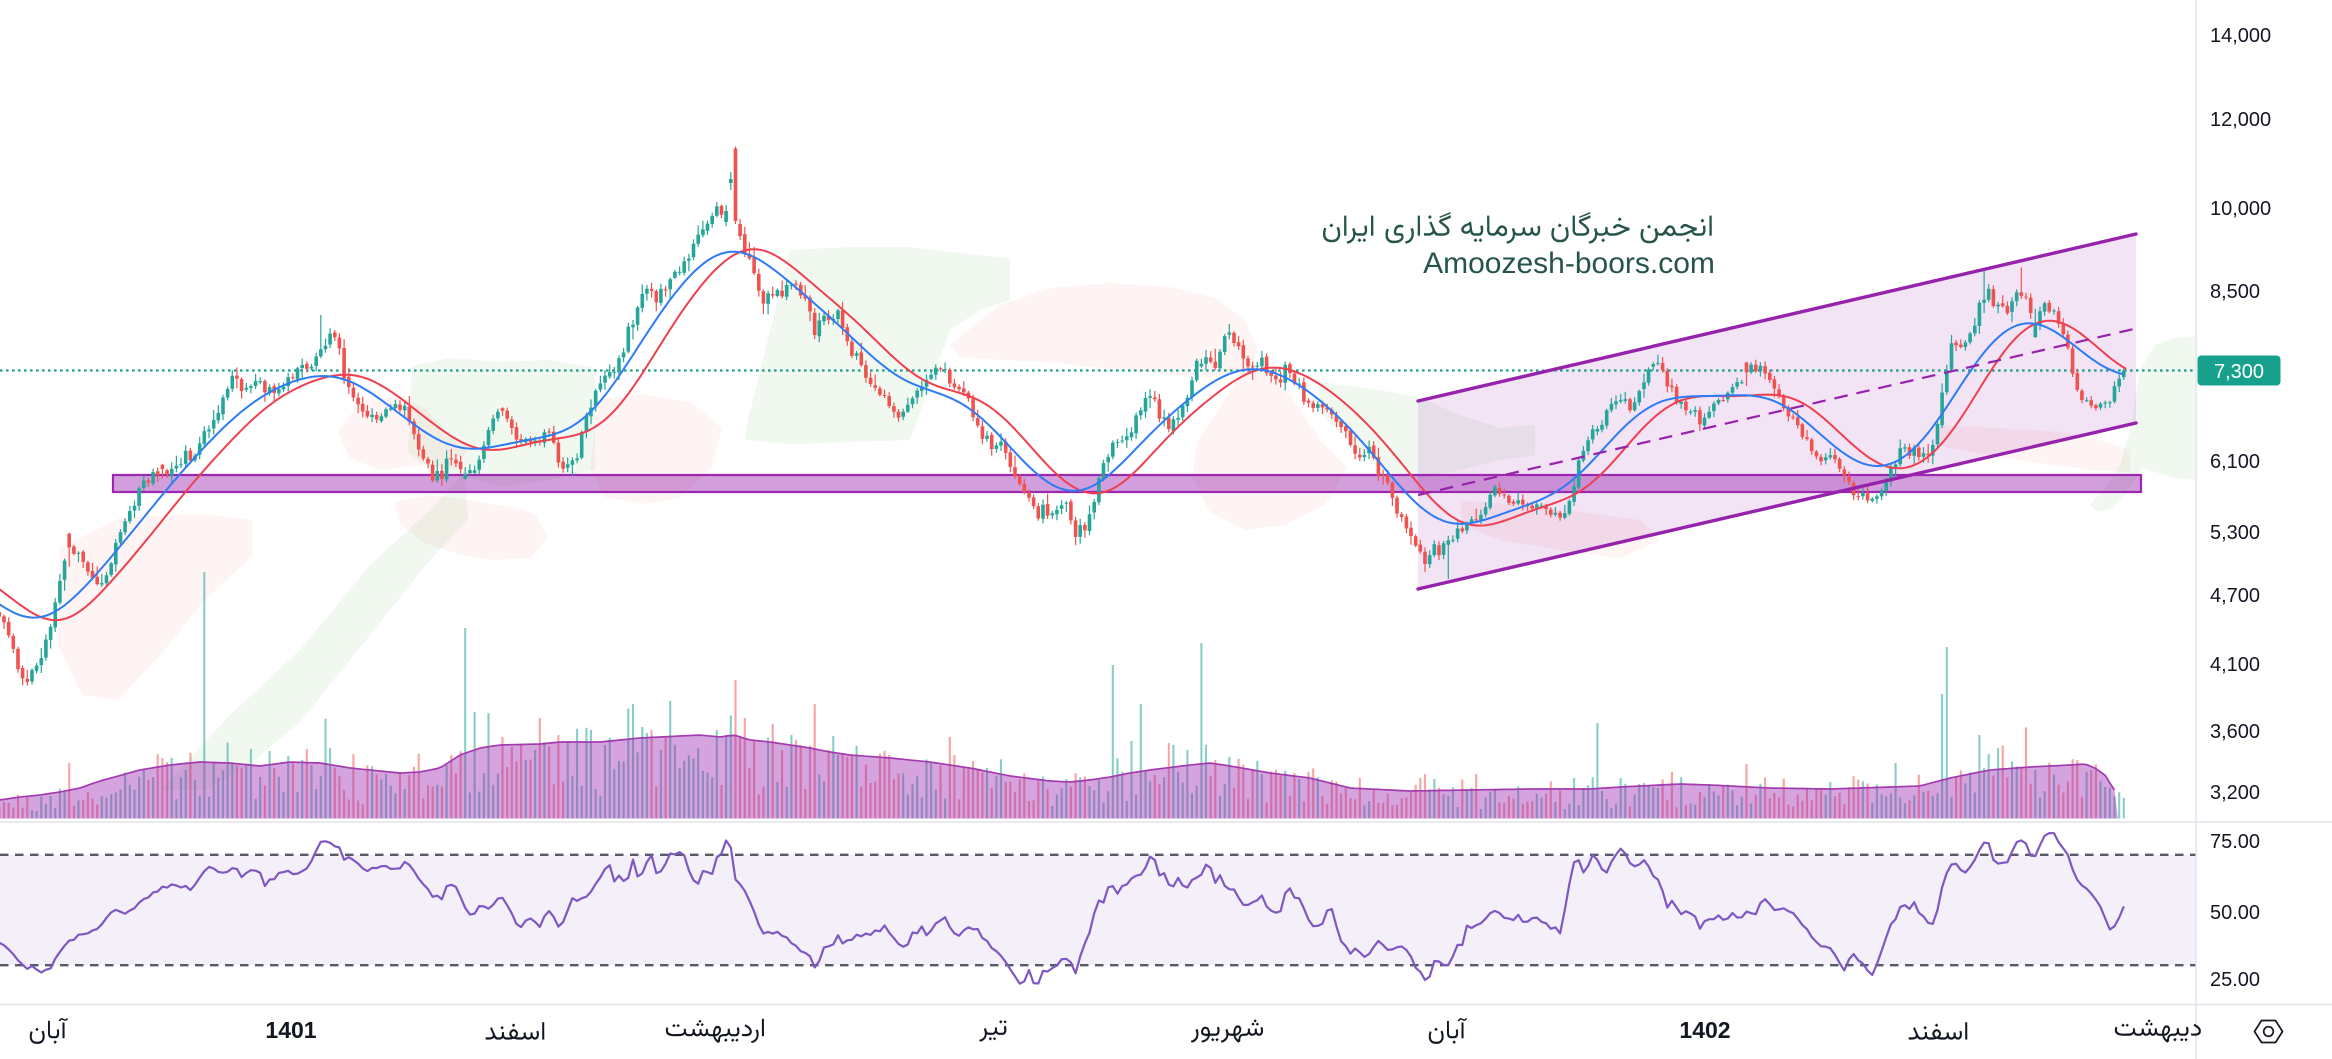  What do you see at coordinates (2235, 533) in the screenshot?
I see `svg-text: 5,300` at bounding box center [2235, 533].